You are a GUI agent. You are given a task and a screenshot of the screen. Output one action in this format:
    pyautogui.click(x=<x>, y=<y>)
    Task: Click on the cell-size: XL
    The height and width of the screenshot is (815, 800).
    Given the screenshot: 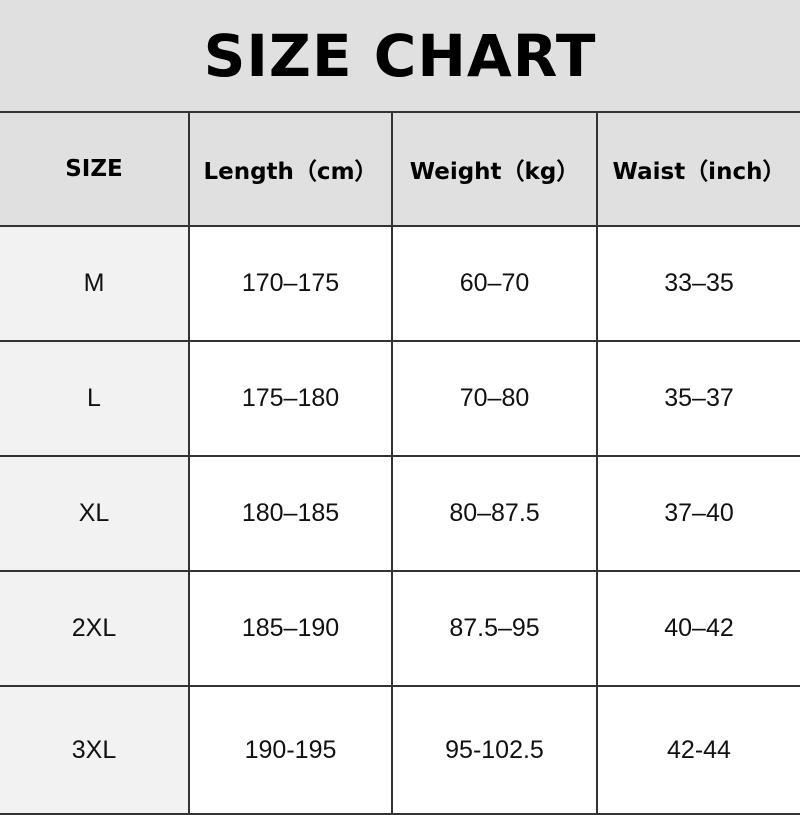 What is the action you would take?
    pyautogui.click(x=95, y=514)
    